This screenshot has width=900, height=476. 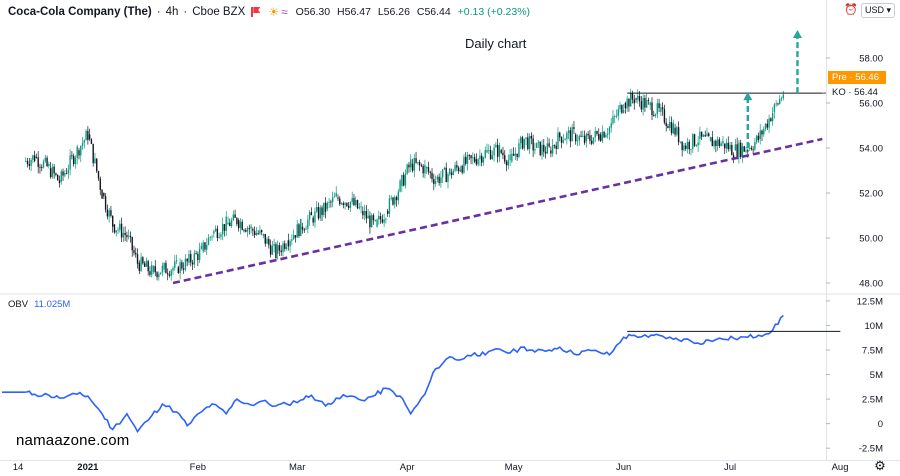 What do you see at coordinates (880, 465) in the screenshot?
I see `gear-icon: ⚙` at bounding box center [880, 465].